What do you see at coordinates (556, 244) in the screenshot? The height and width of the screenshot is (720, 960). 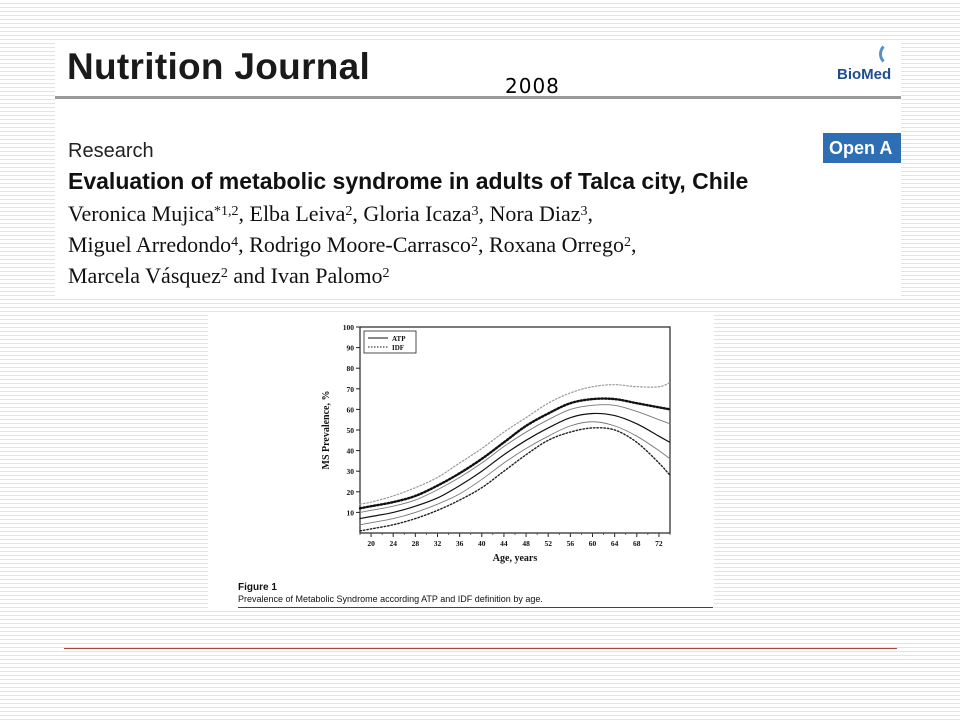 I see `author-name: Roxana Orrego` at bounding box center [556, 244].